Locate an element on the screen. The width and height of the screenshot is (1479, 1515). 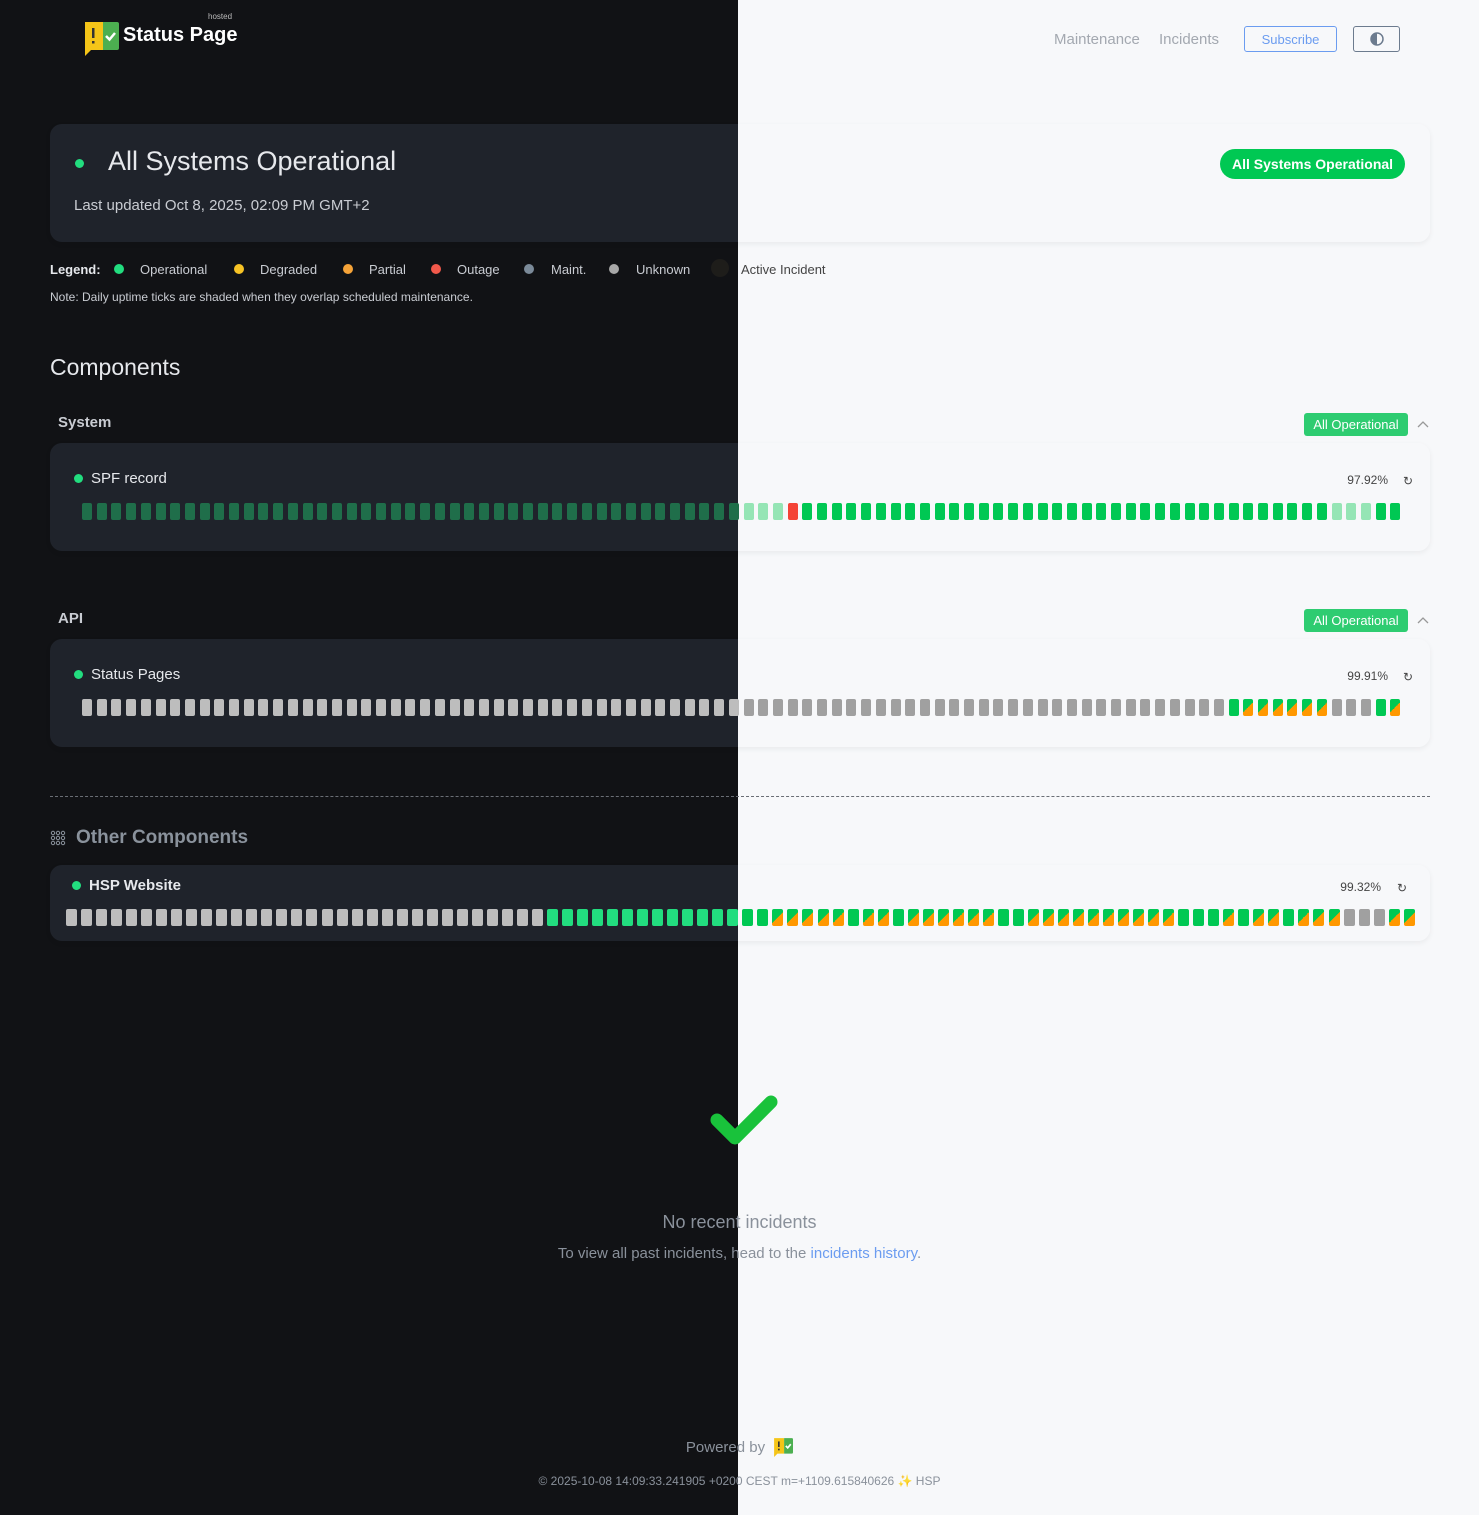
theme-toggle-button is located at coordinates (1376, 39).